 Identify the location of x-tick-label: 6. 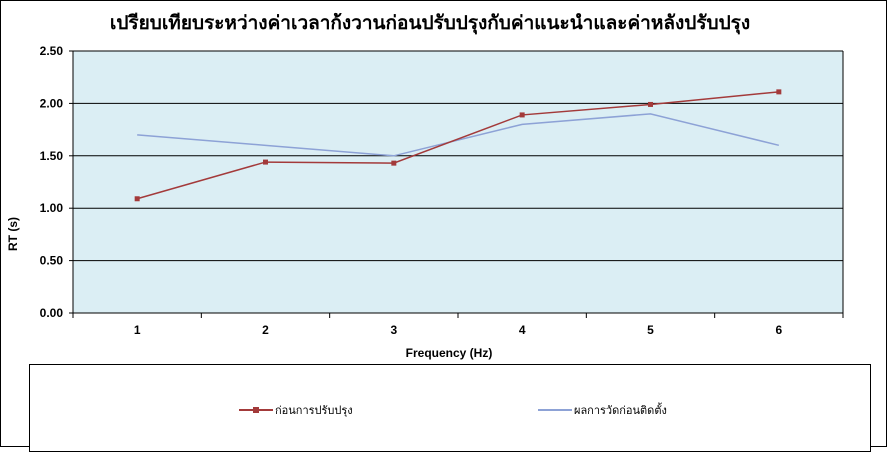
(778, 330).